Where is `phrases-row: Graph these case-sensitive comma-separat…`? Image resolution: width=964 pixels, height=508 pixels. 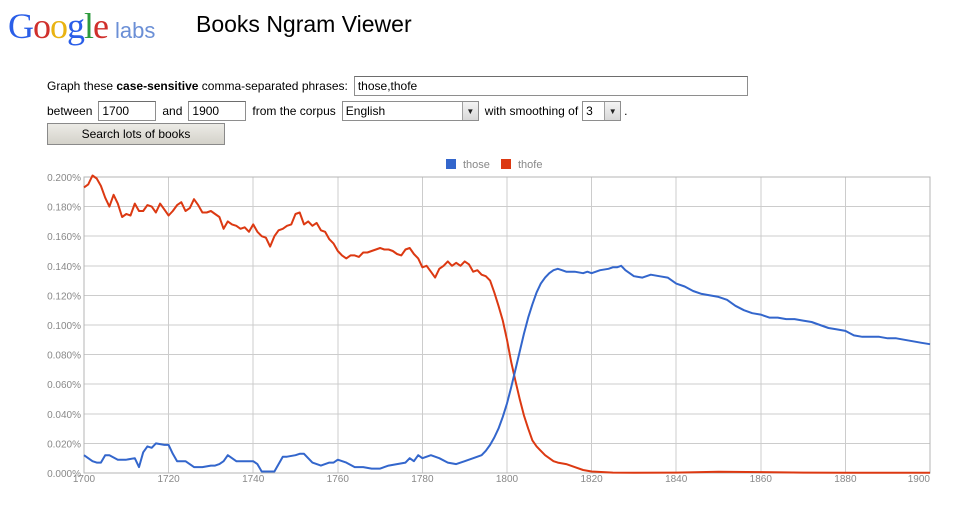 phrases-row: Graph these case-sensitive comma-separat… is located at coordinates (397, 86).